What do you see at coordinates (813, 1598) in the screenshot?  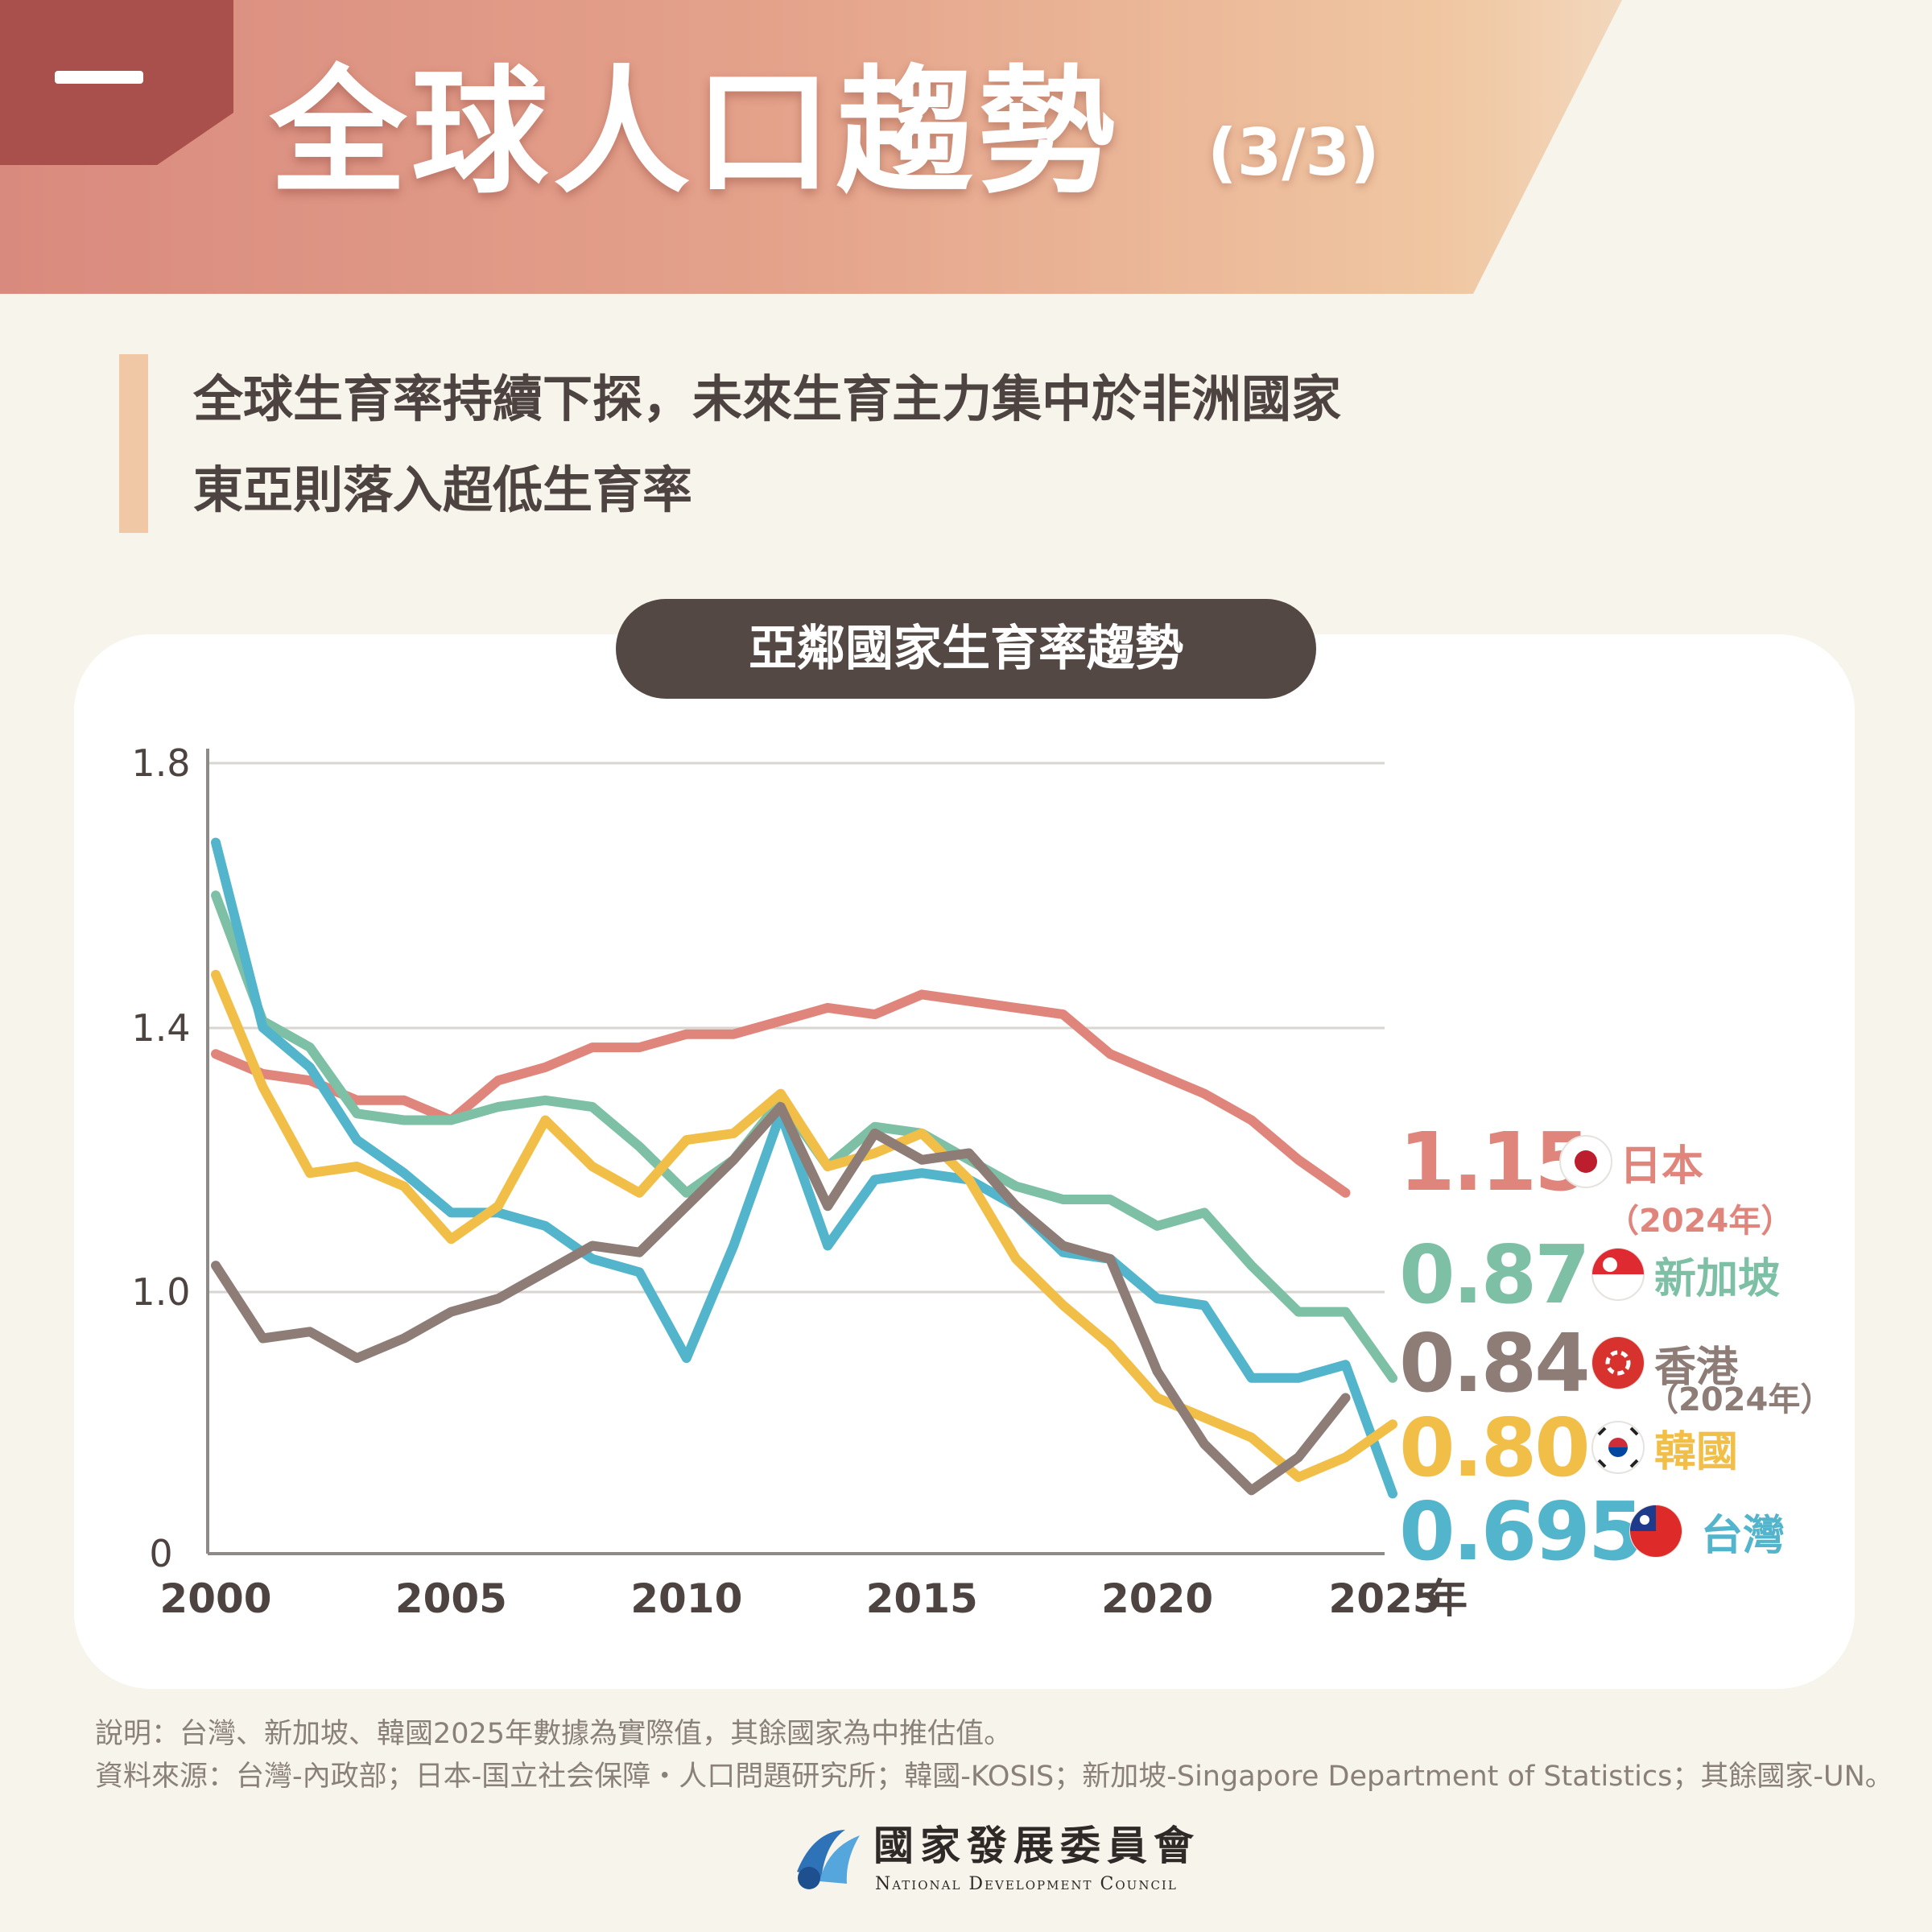 I see `x-tick-labels: 2000 2005 2010 2015 2020 2025年` at bounding box center [813, 1598].